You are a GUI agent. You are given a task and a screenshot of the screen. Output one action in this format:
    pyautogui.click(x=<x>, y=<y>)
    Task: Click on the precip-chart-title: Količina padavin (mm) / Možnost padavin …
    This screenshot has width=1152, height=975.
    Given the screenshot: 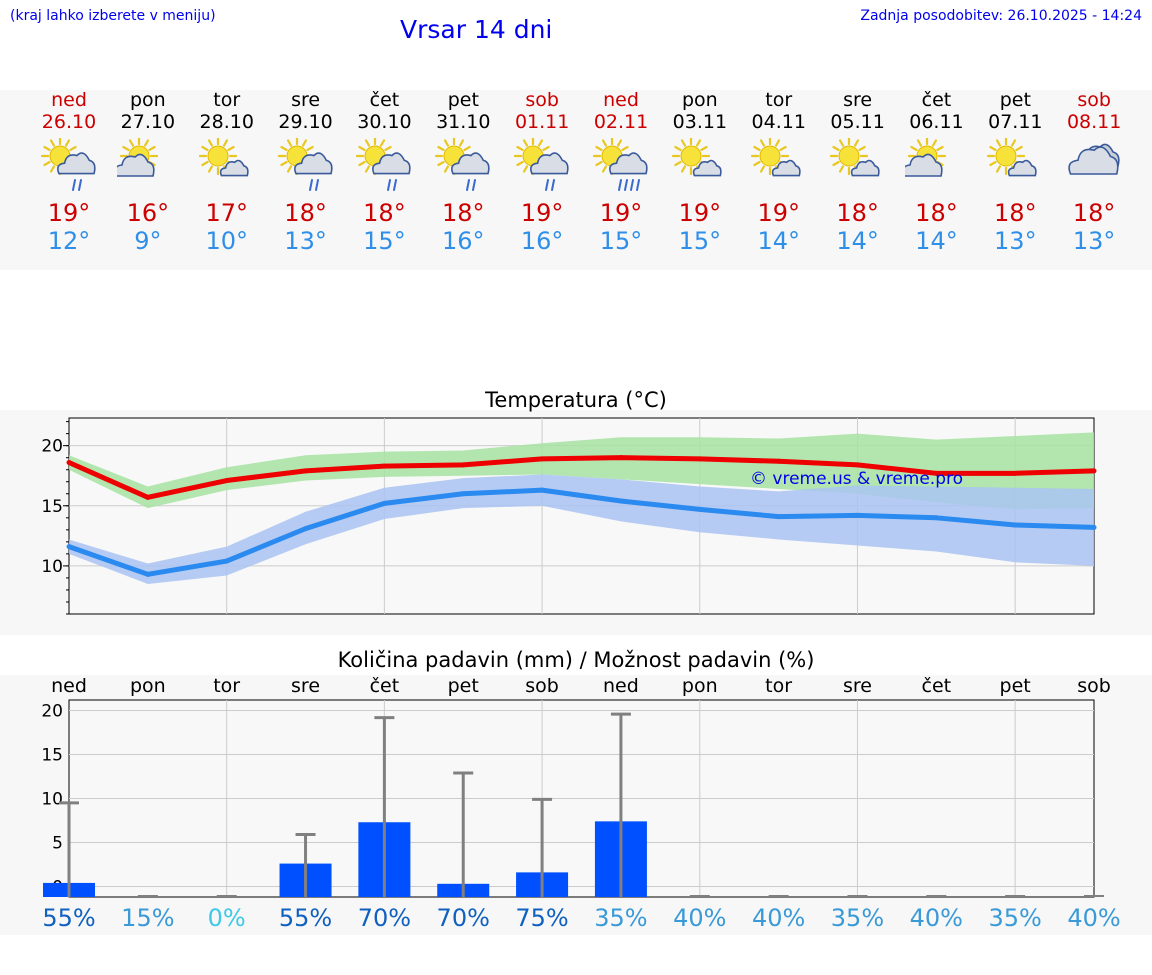 What is the action you would take?
    pyautogui.click(x=576, y=660)
    